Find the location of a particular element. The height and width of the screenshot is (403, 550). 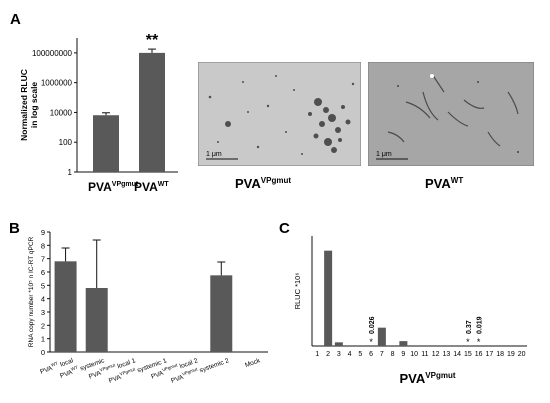

chart-c-xtick-label: 14 is located at coordinates (457, 354).